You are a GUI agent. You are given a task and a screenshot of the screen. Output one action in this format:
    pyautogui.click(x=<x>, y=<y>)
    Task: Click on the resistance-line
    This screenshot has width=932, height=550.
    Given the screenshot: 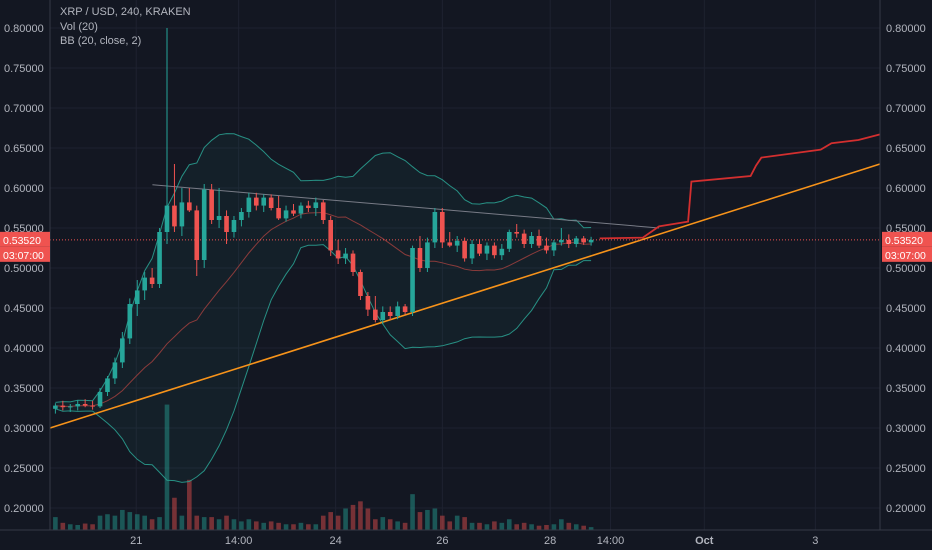 What is the action you would take?
    pyautogui.click(x=406, y=206)
    